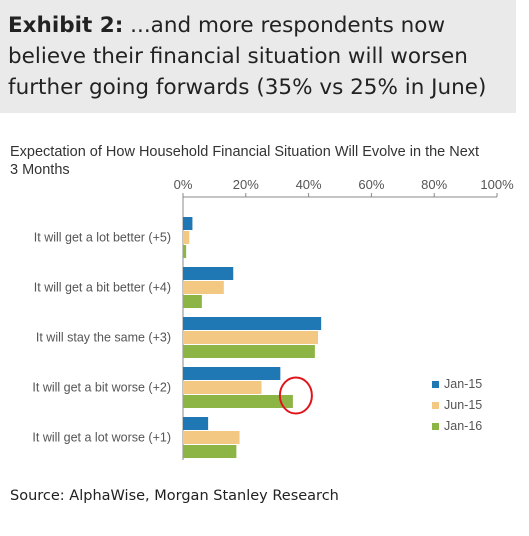 Image resolution: width=529 pixels, height=536 pixels. I want to click on legend-label: Jan-15, so click(463, 384).